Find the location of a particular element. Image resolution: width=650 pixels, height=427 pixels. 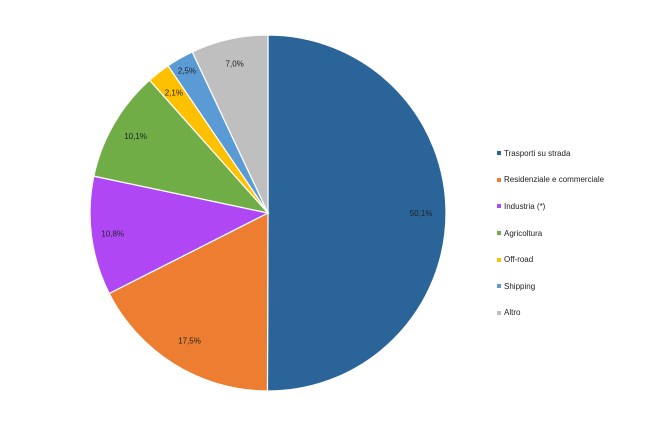

legend-label: Off-road is located at coordinates (519, 260).